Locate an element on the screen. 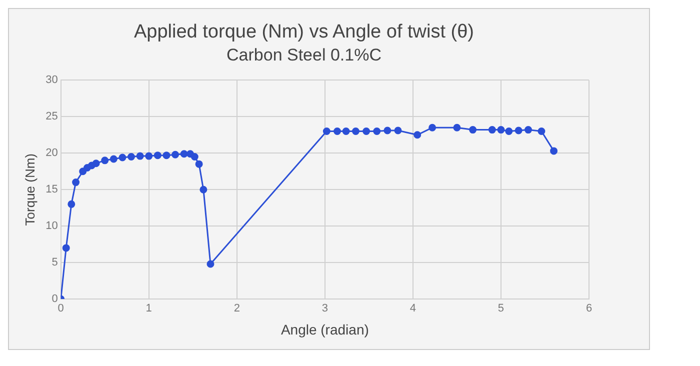 Image resolution: width=700 pixels, height=366 pixels. chart-title: Applied torque (Nm) vs Angle of twist (θ) is located at coordinates (304, 32).